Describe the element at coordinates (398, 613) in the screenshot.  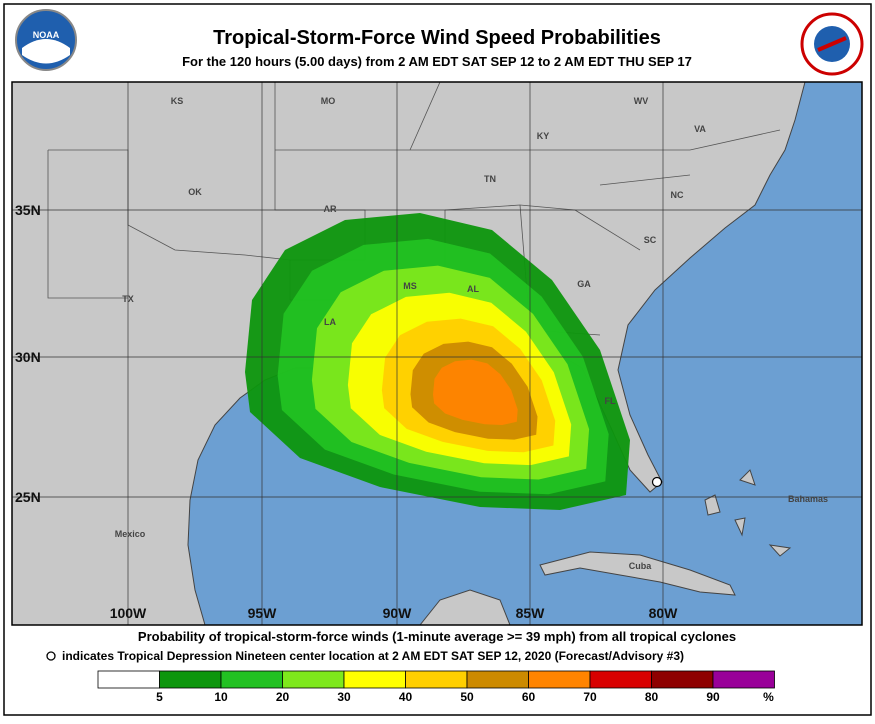
I see `lon-label: 90W` at that location.